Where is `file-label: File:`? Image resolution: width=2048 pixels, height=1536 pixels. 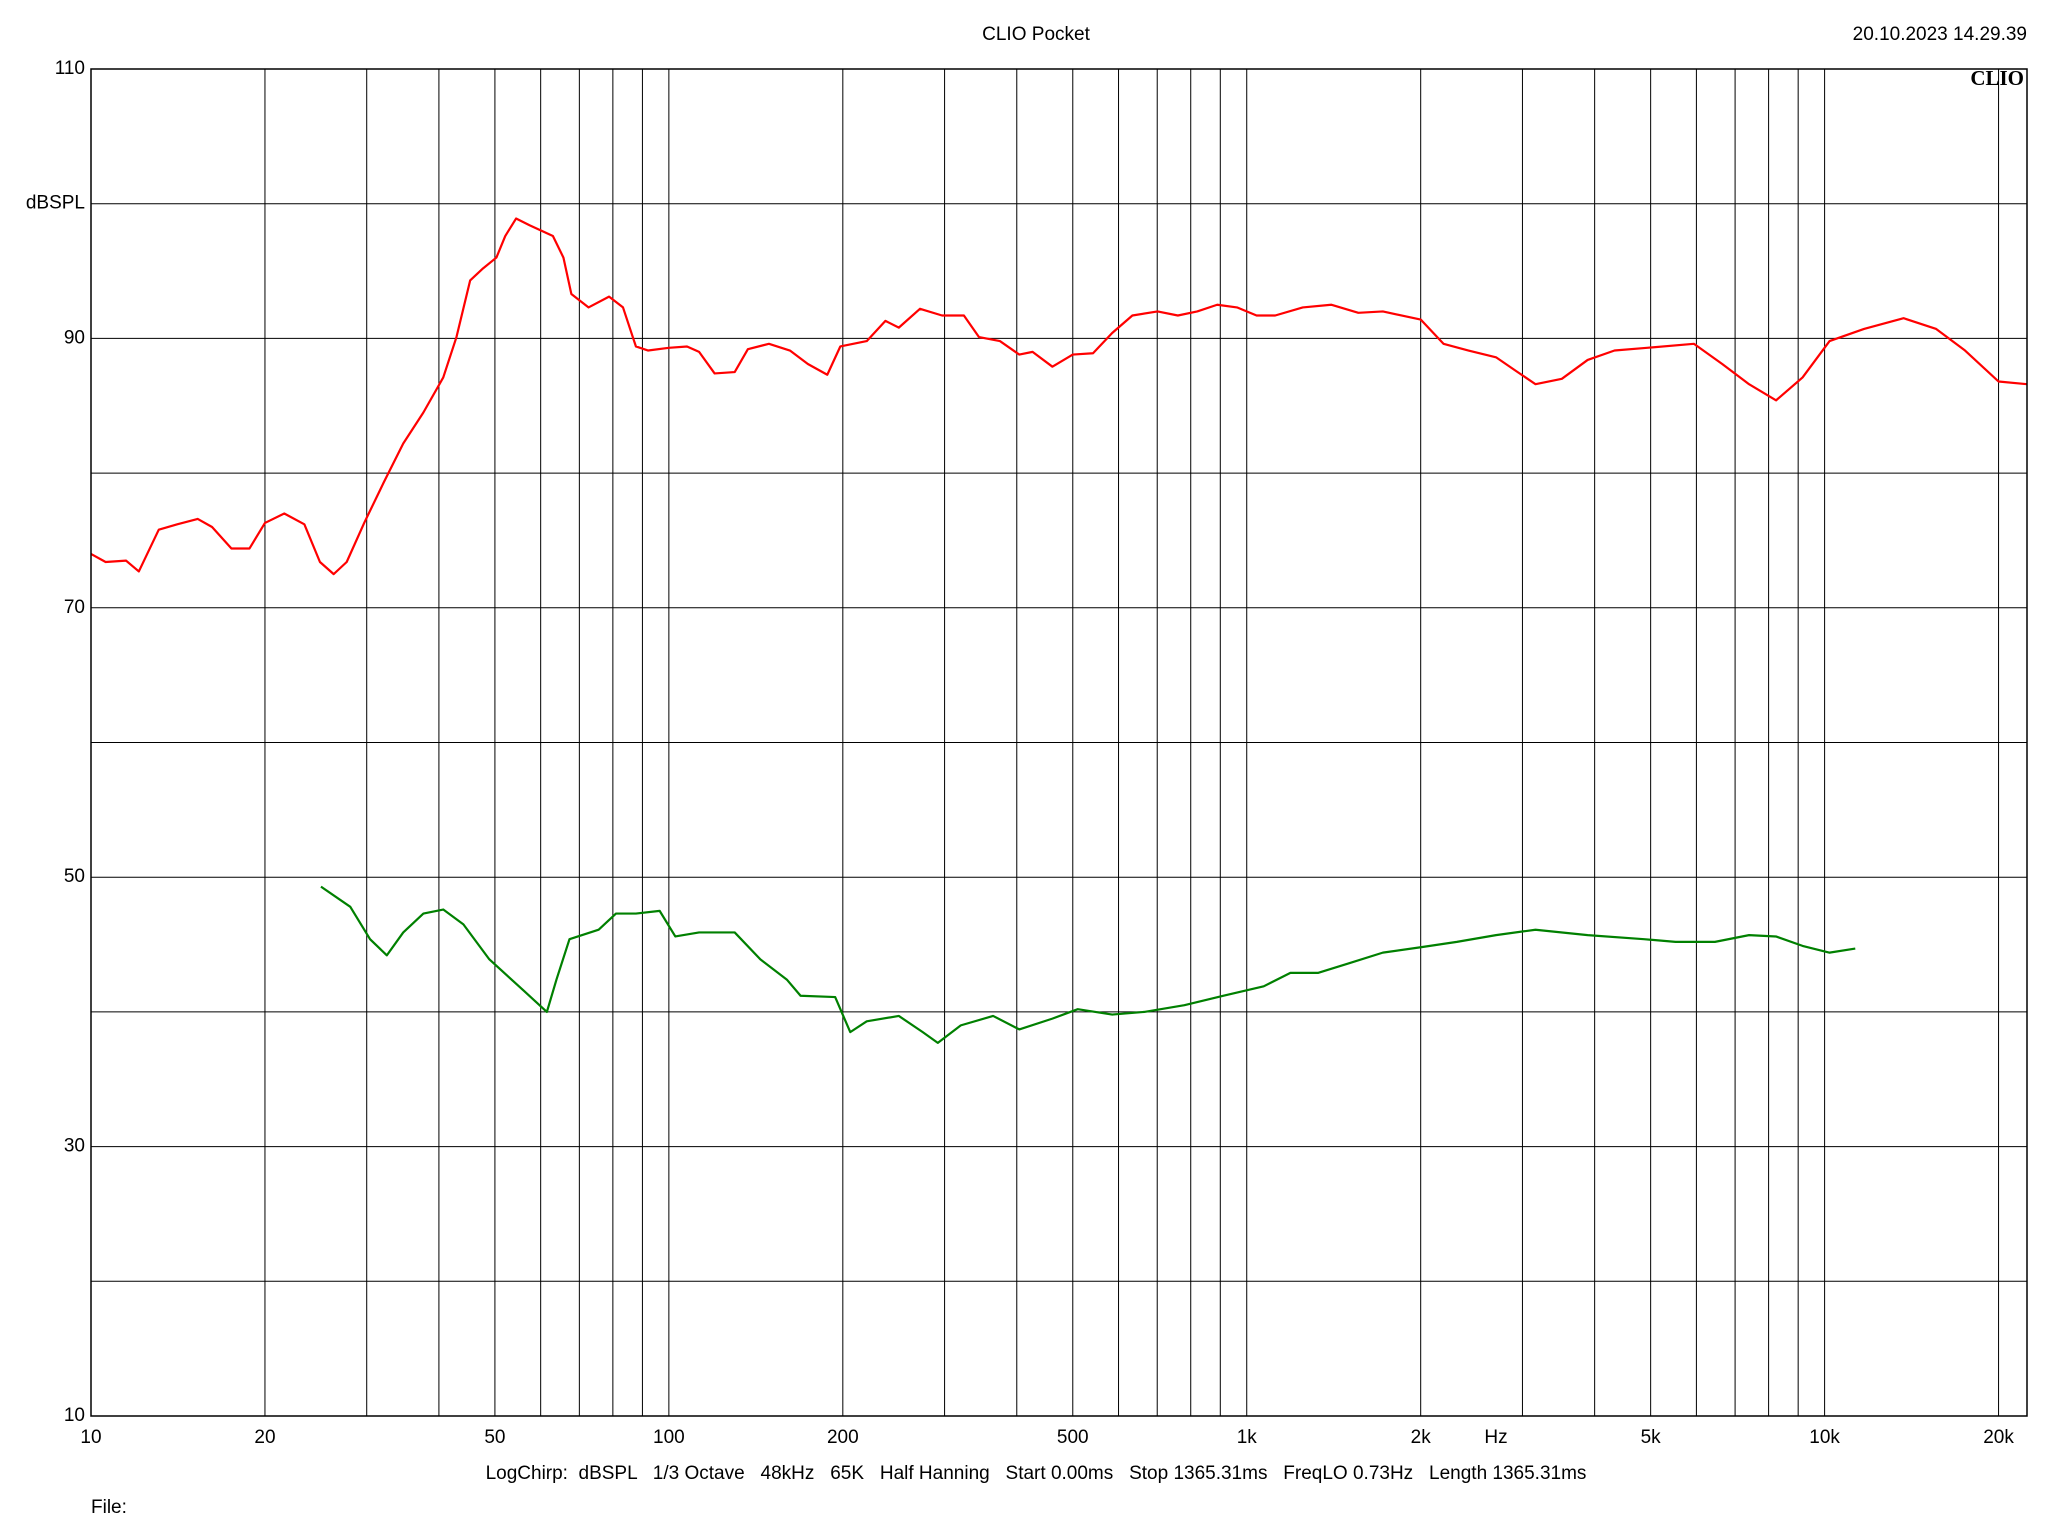 file-label: File: is located at coordinates (109, 1507).